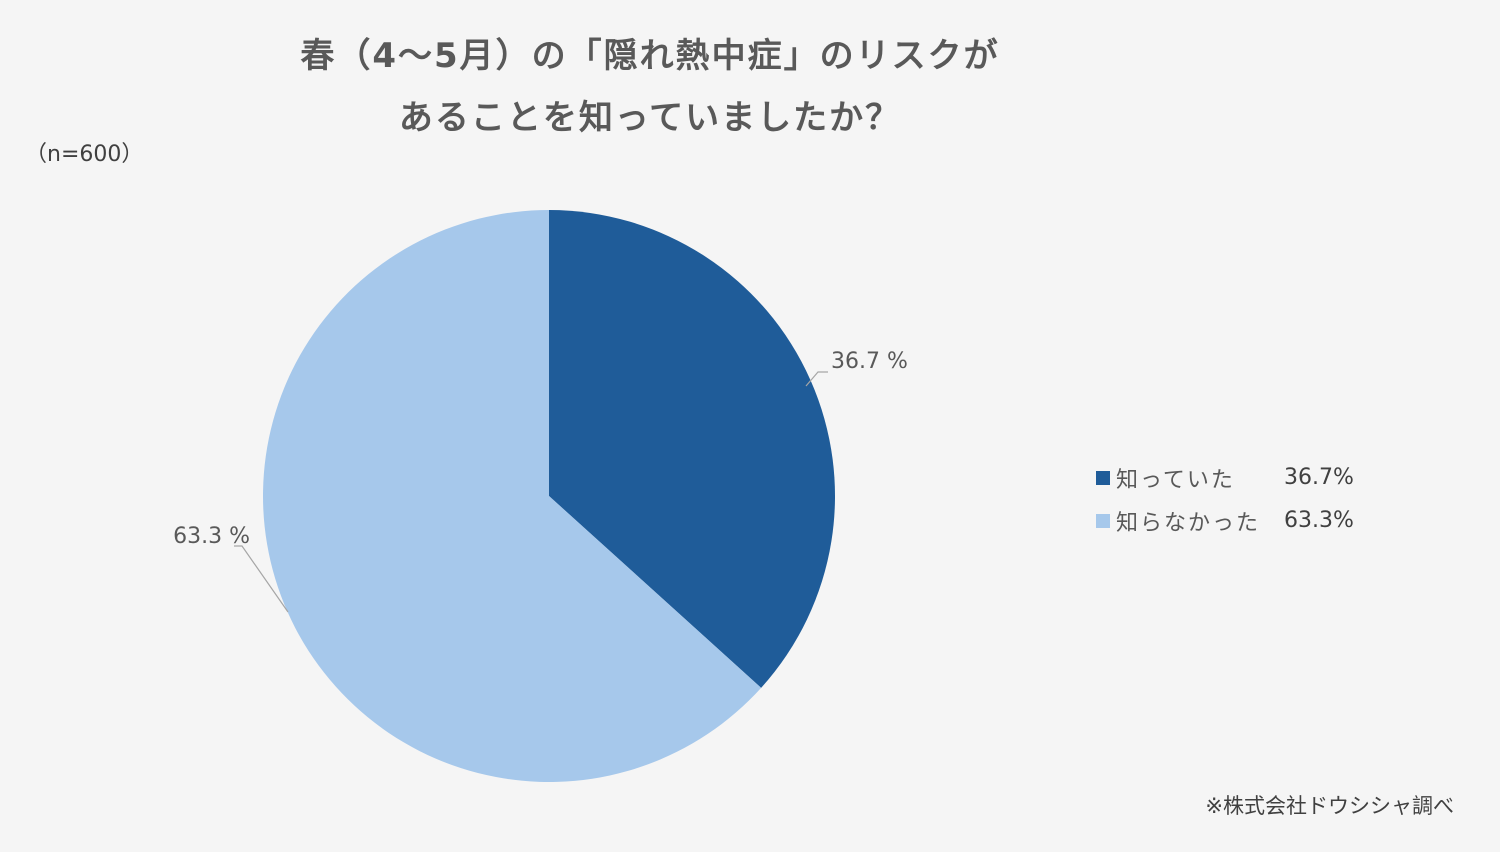 The width and height of the screenshot is (1500, 852). I want to click on legend-item-unknown: 知らなかった 63.3%, so click(1225, 520).